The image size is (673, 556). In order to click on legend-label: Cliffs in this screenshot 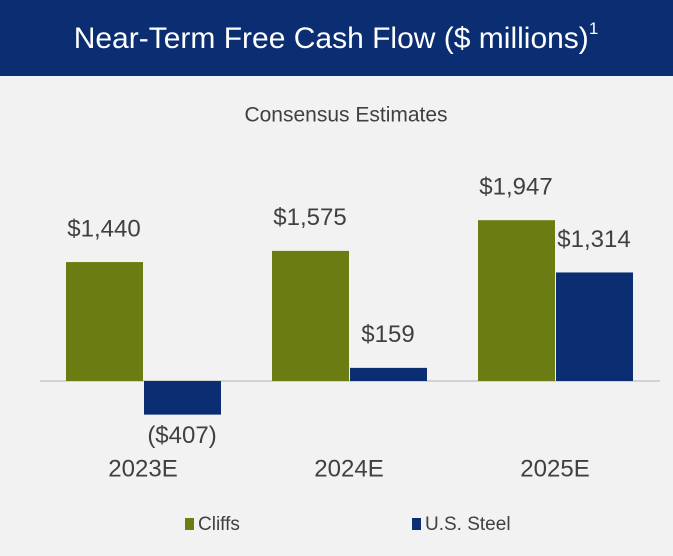, I will do `click(219, 524)`.